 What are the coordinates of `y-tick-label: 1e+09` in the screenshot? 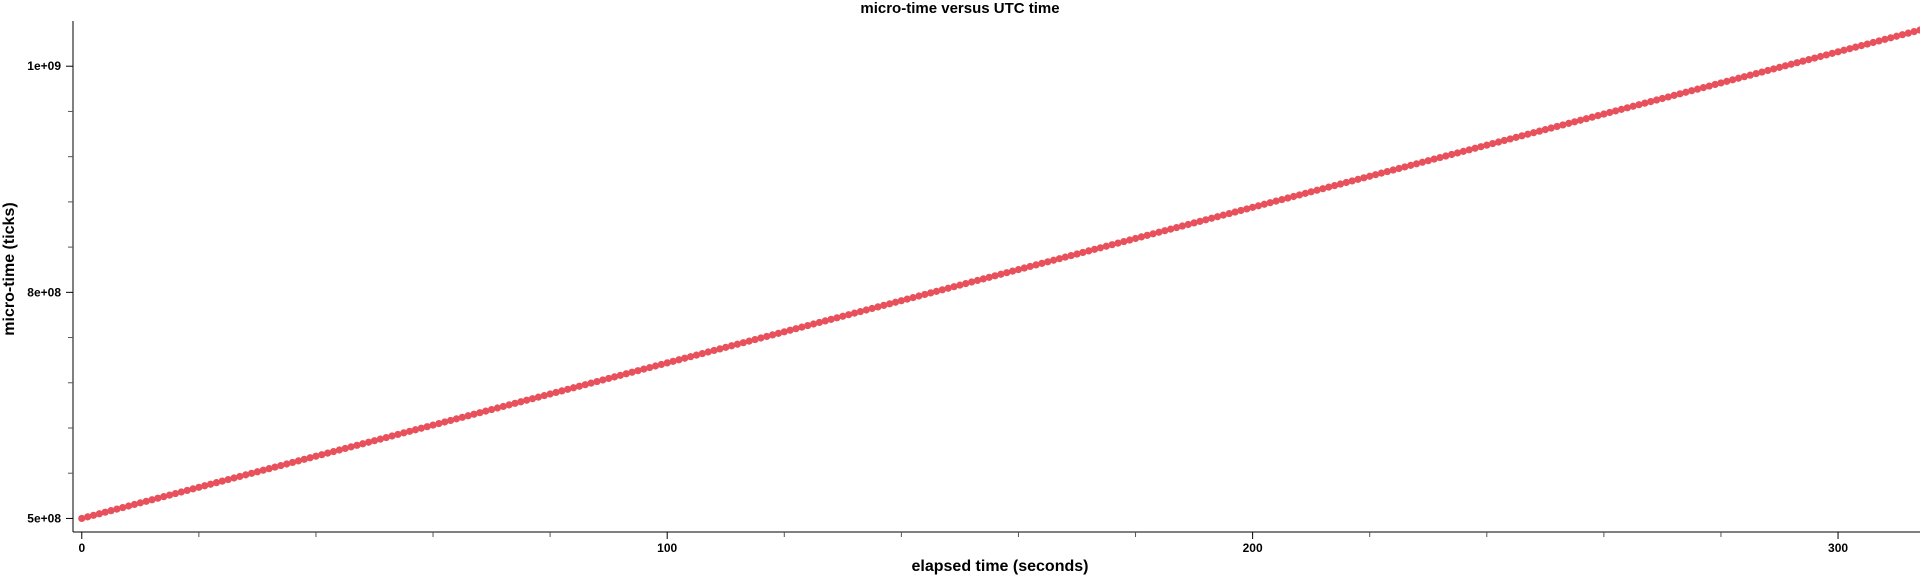 It's located at (44, 66).